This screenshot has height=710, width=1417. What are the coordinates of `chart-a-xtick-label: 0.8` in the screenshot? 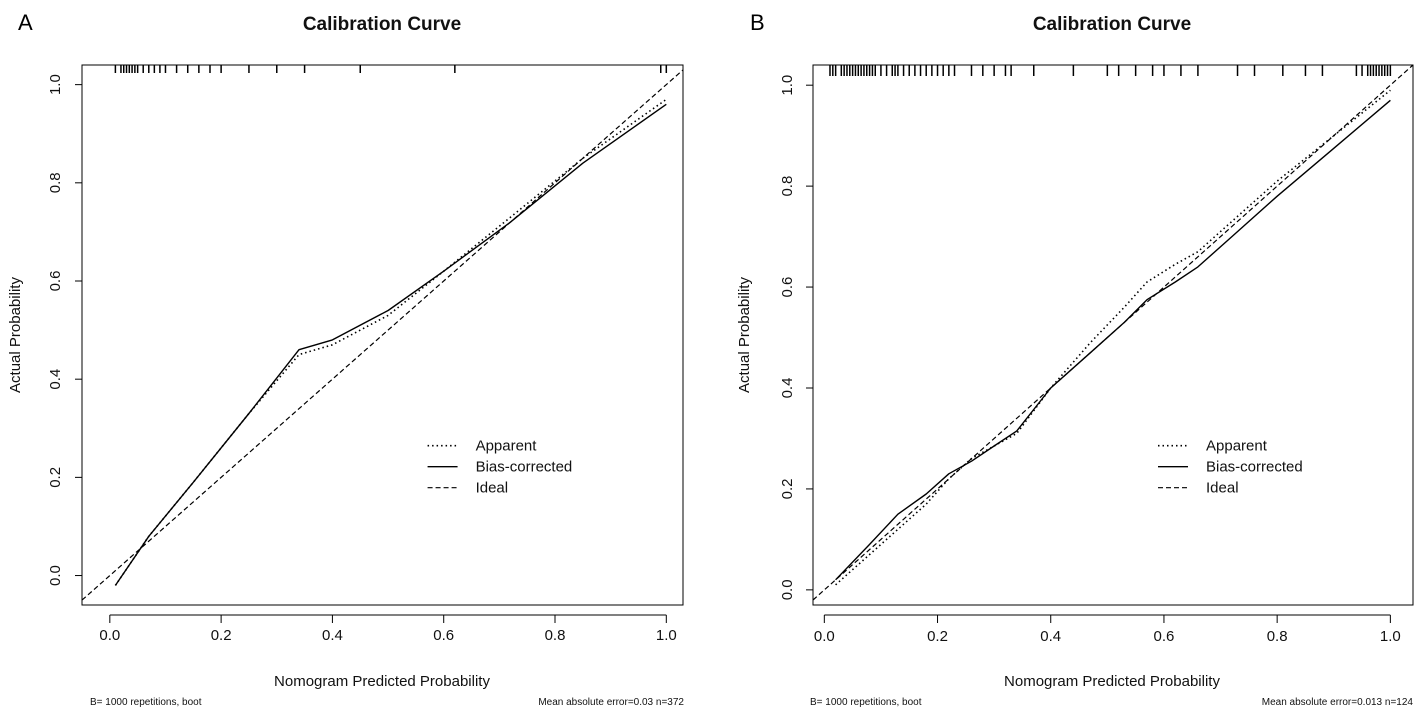 It's located at (555, 635).